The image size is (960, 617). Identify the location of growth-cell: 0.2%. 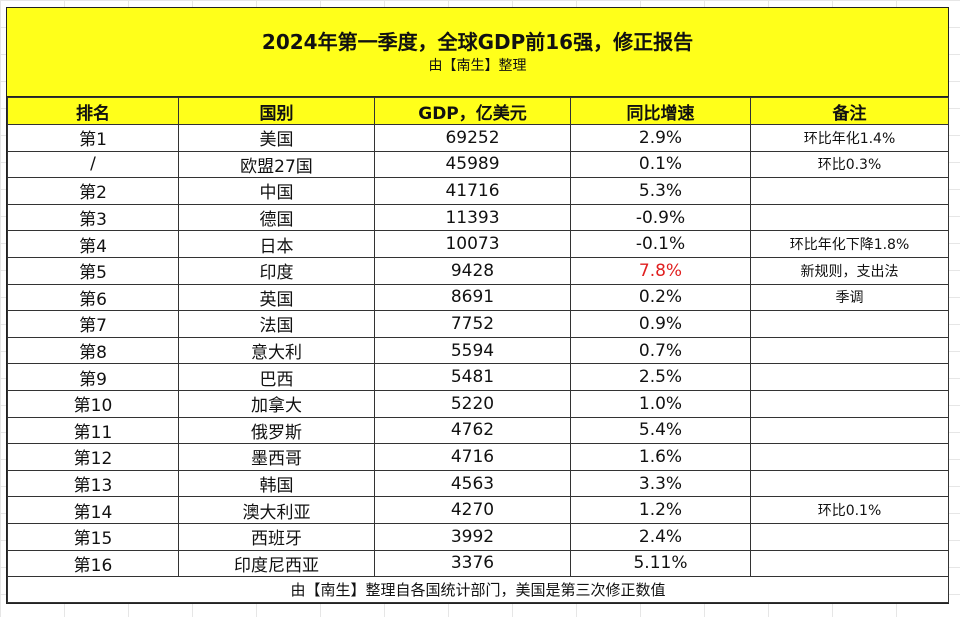
(660, 297).